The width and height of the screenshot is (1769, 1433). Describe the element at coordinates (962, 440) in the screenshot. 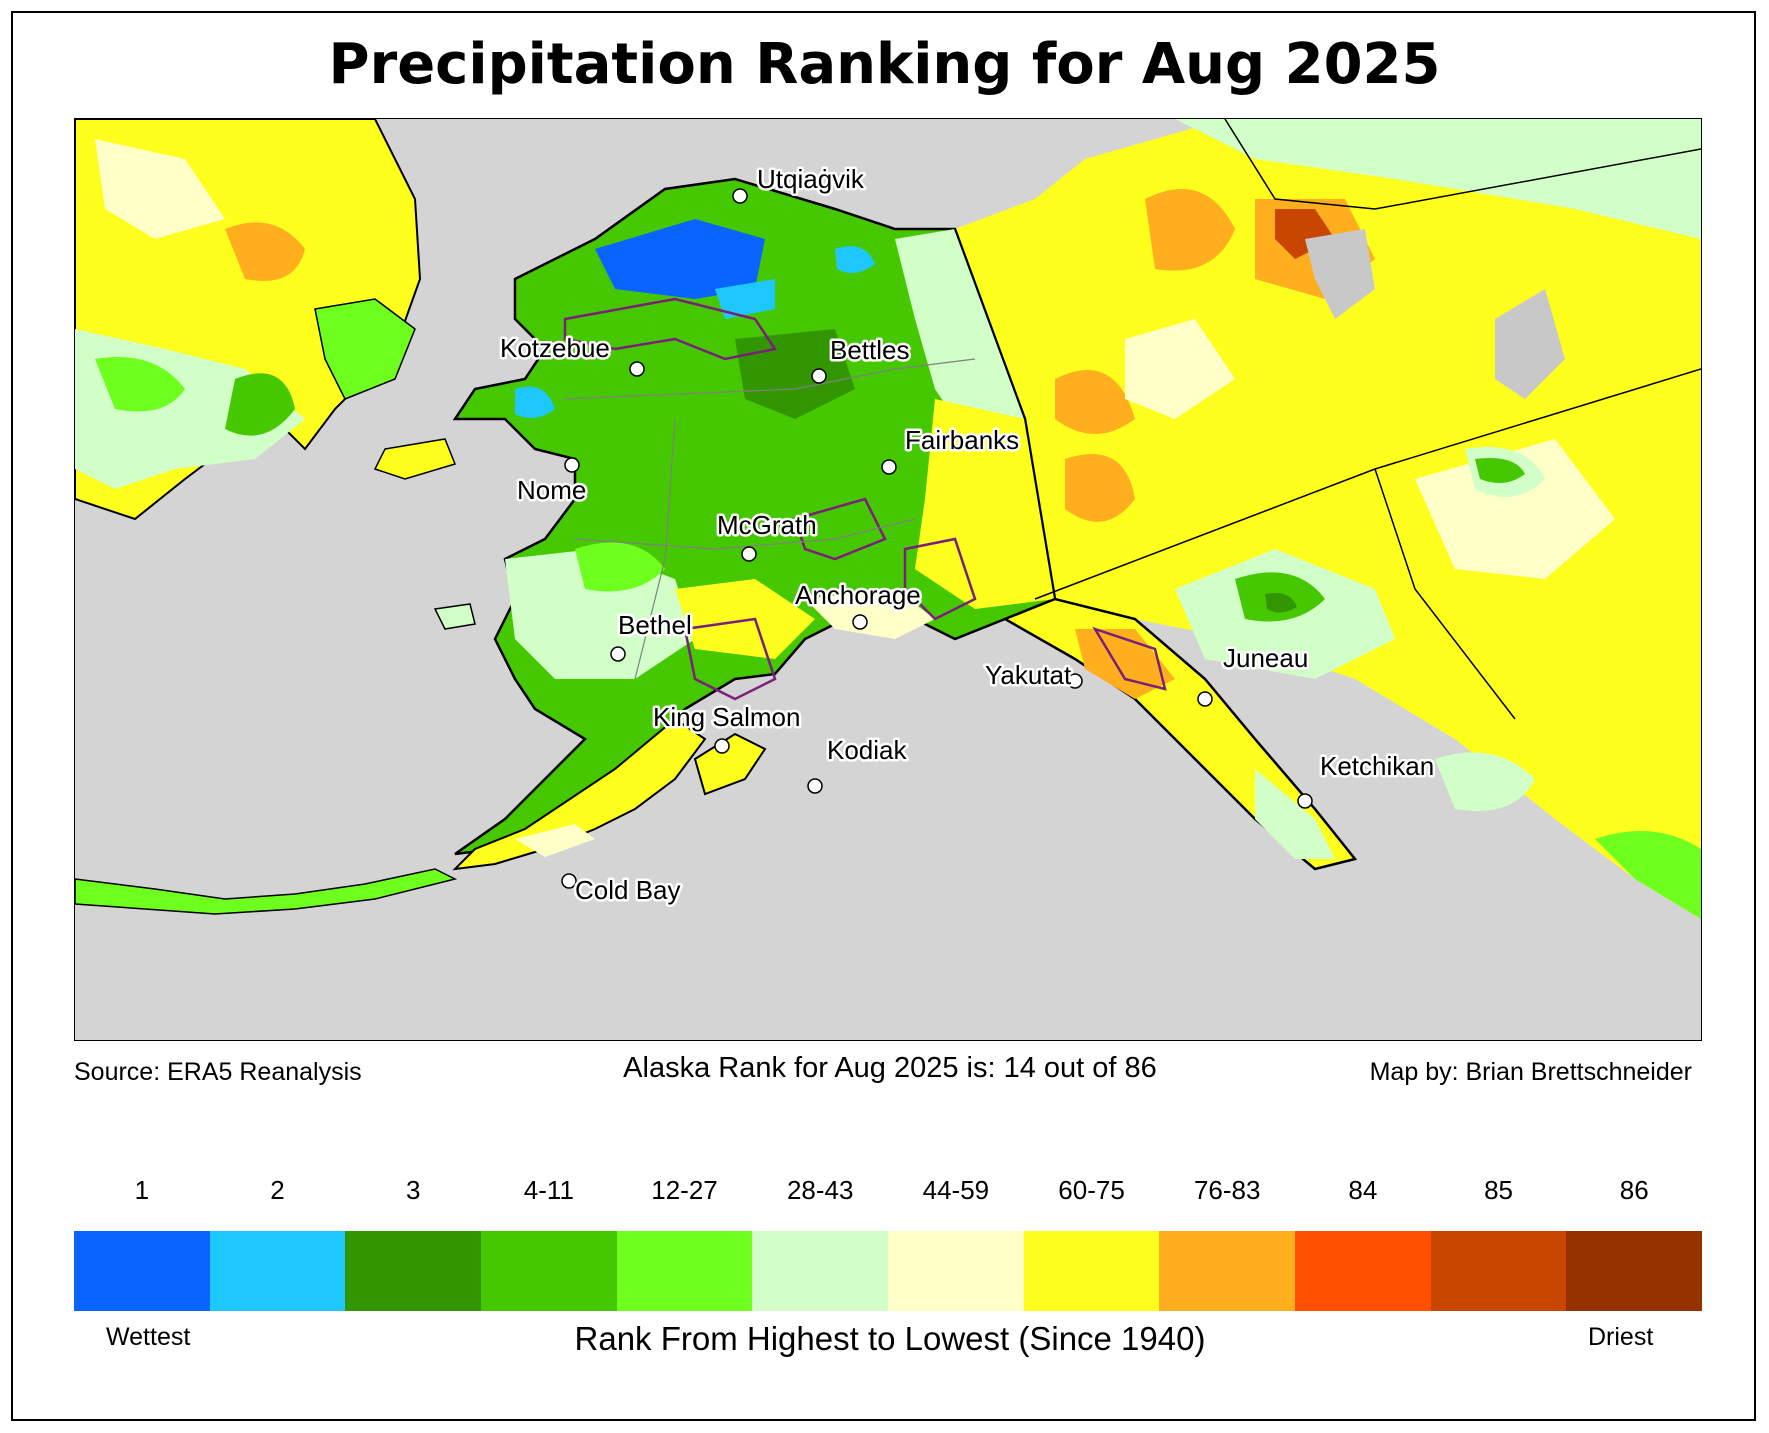

I see `city-label: Fairbanks` at that location.